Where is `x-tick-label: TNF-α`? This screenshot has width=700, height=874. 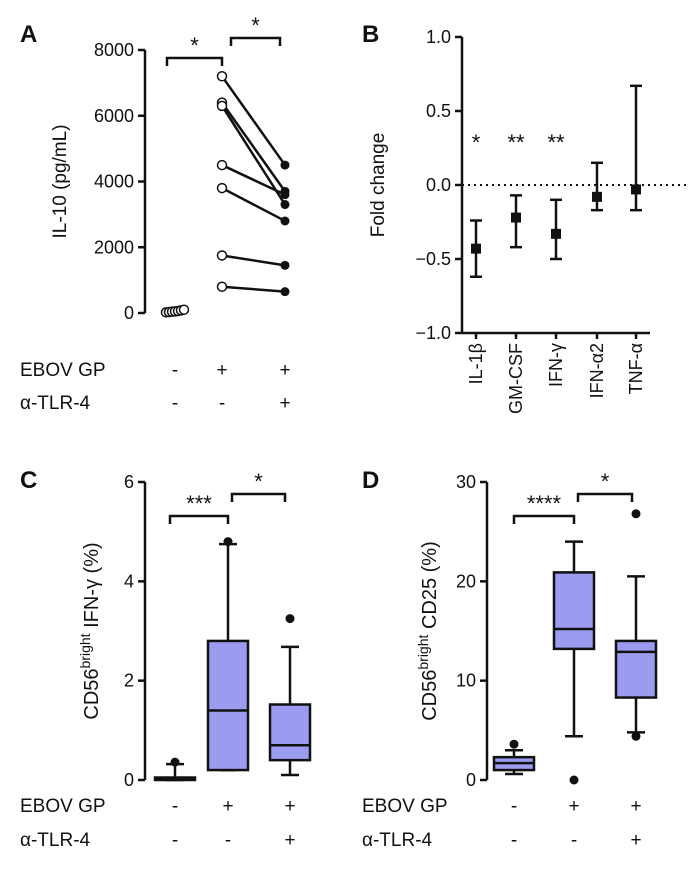 x-tick-label: TNF-α is located at coordinates (636, 368).